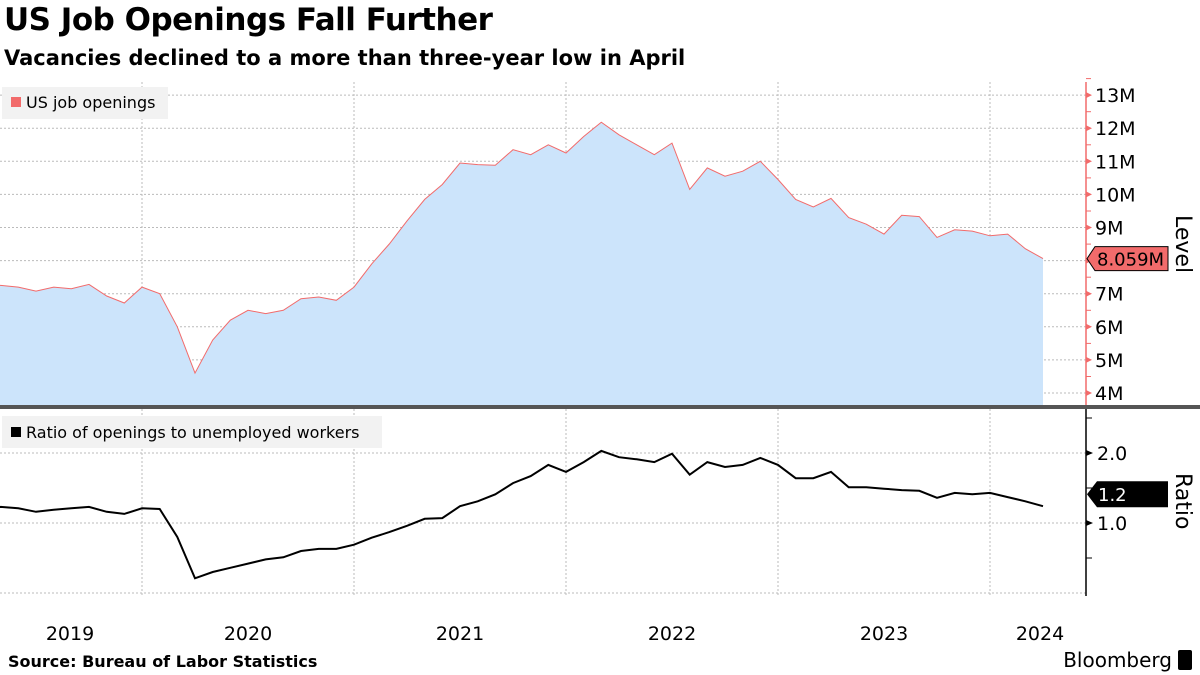  What do you see at coordinates (1115, 162) in the screenshot?
I see `level-tick-label: 11M` at bounding box center [1115, 162].